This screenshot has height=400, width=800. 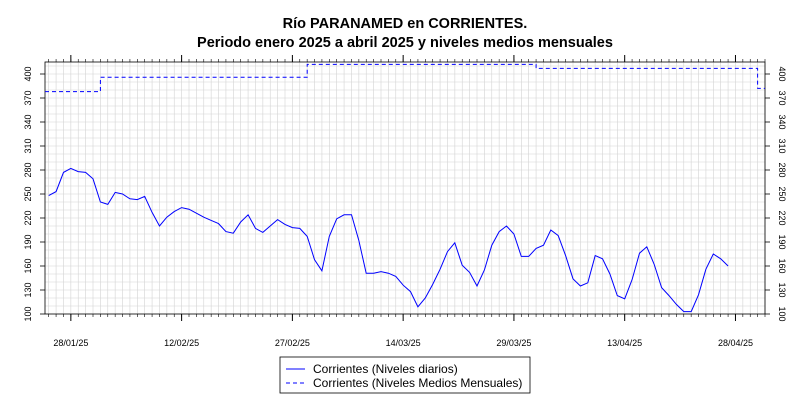 What do you see at coordinates (28, 217) in the screenshot?
I see `y-tick-label-left: 220` at bounding box center [28, 217].